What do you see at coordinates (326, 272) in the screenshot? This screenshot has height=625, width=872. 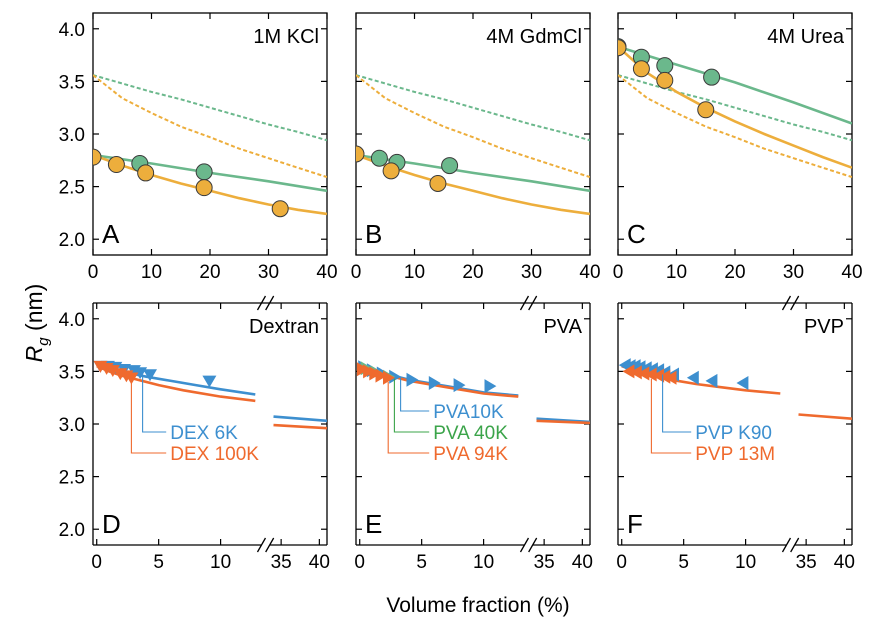 I see `panel-a-xtick-label: 40` at bounding box center [326, 272].